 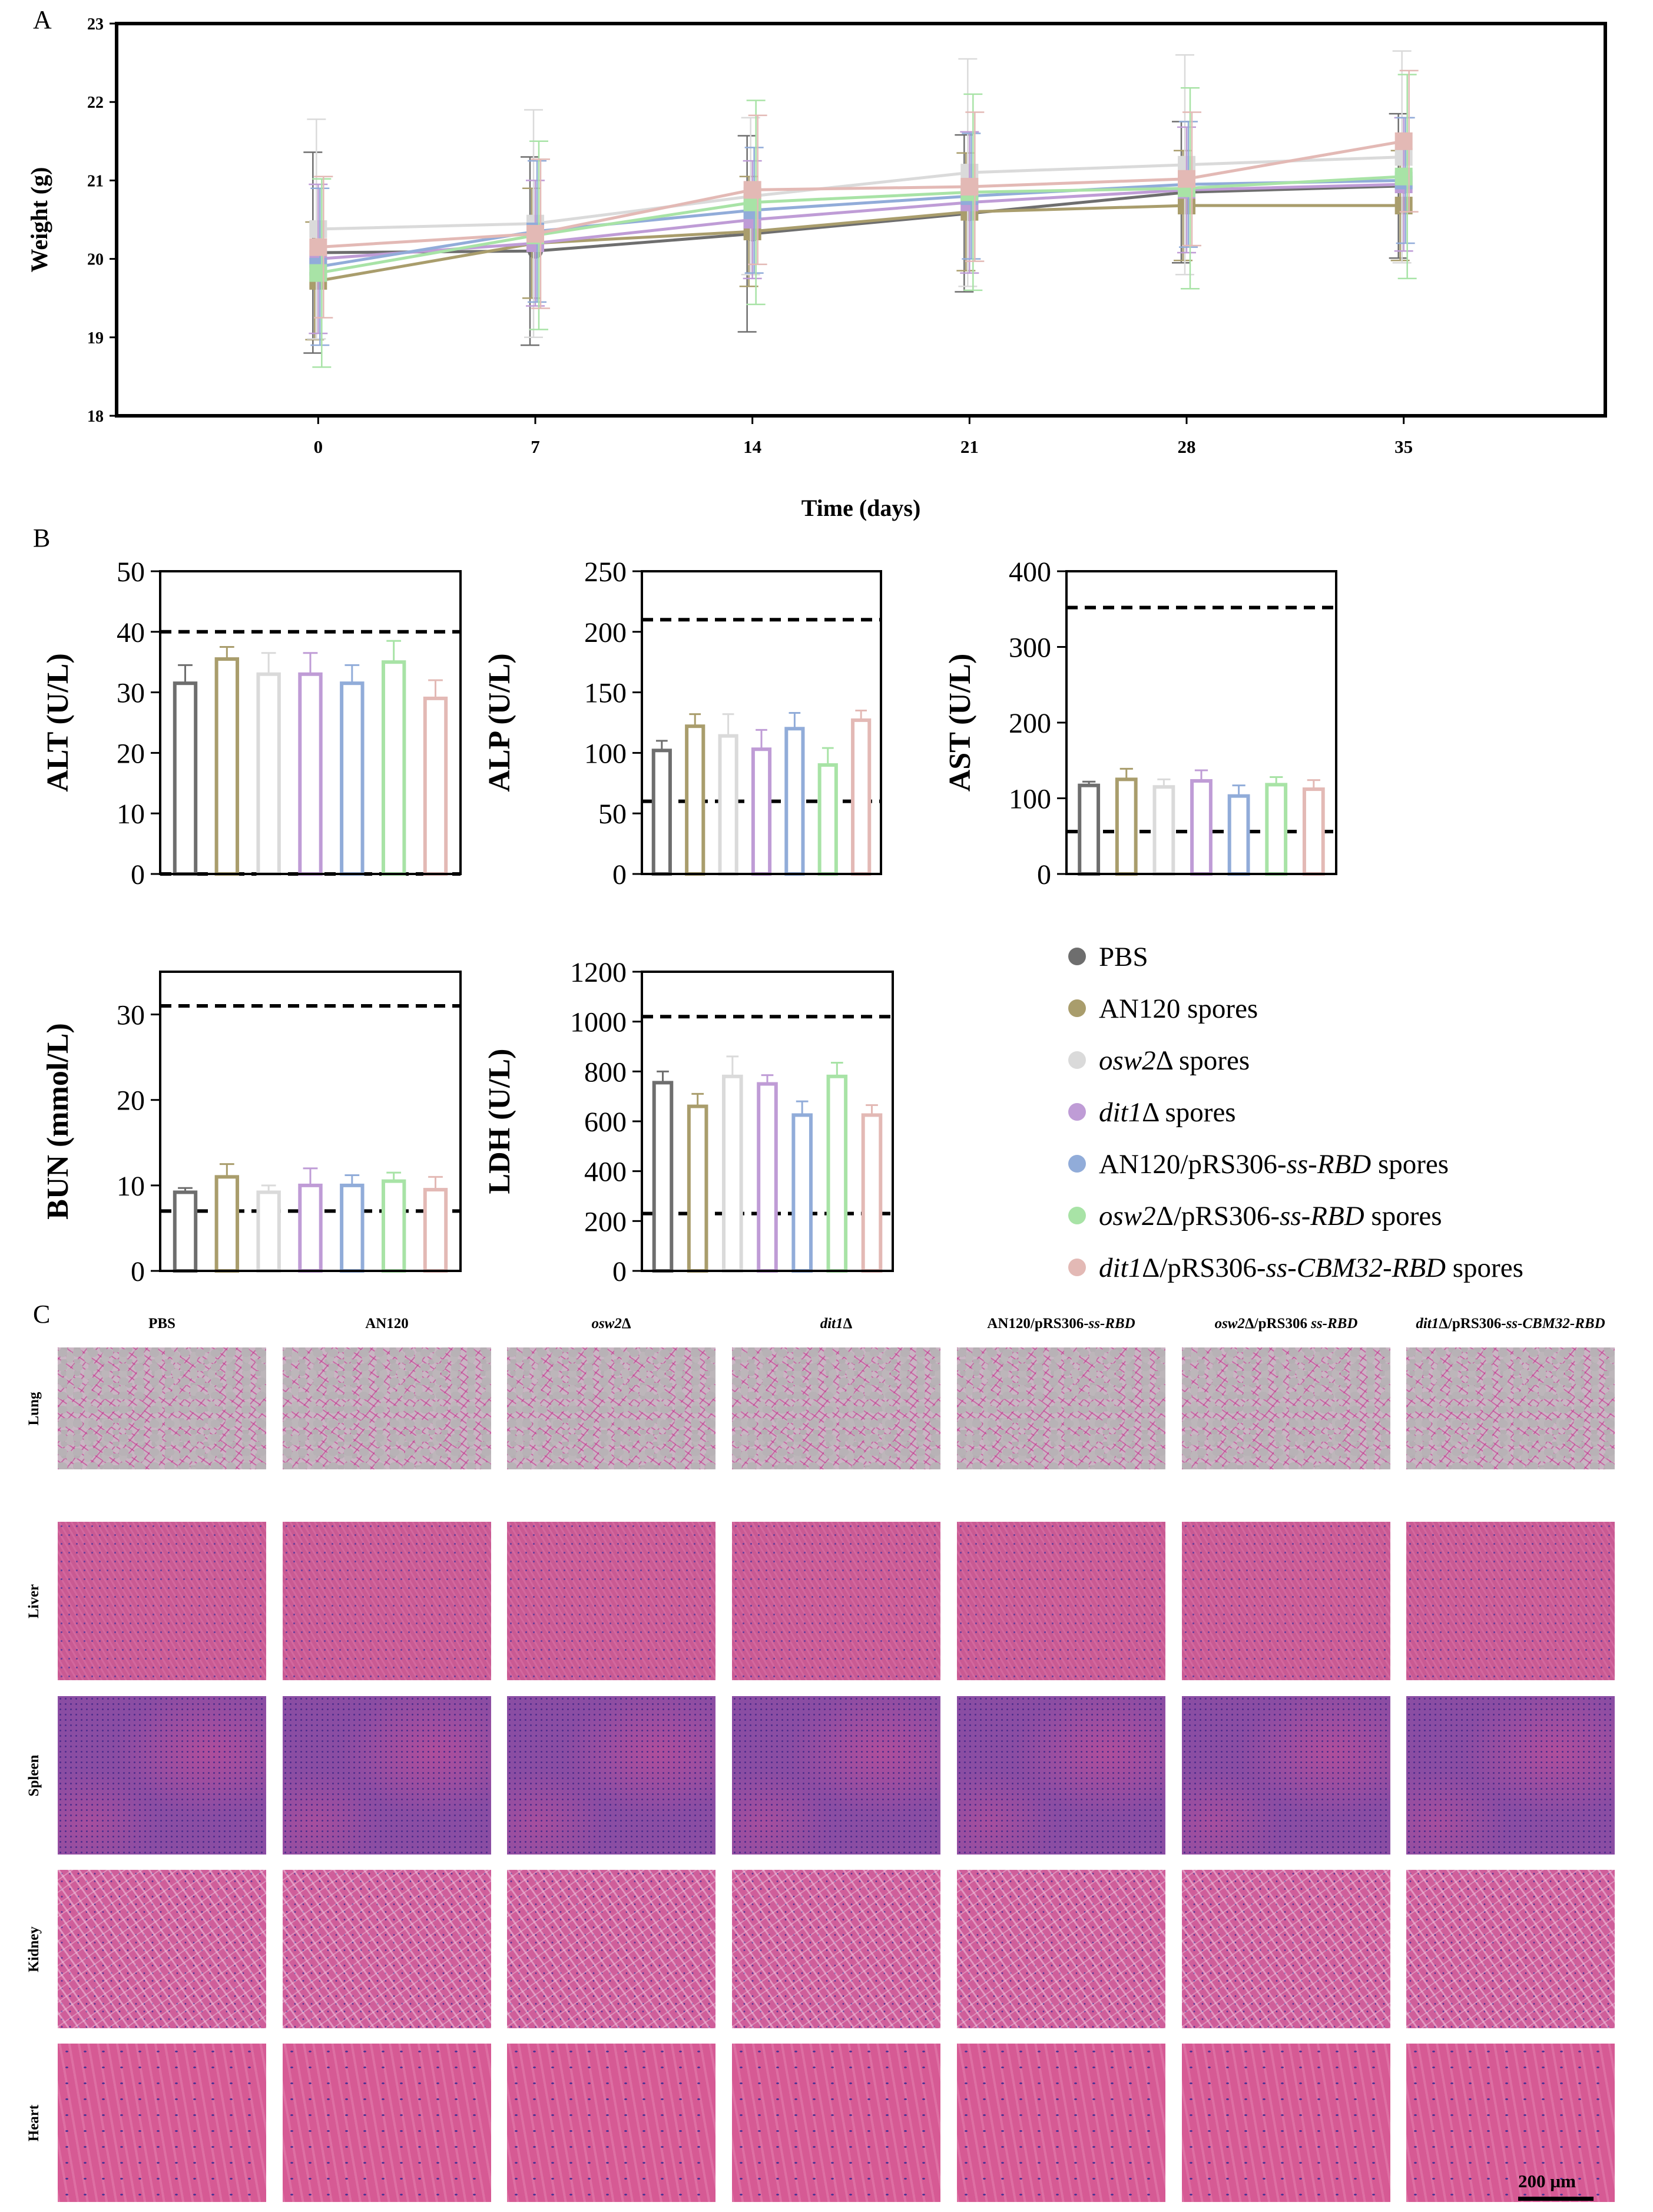 I want to click on alt-plot-frame, so click(x=310, y=722).